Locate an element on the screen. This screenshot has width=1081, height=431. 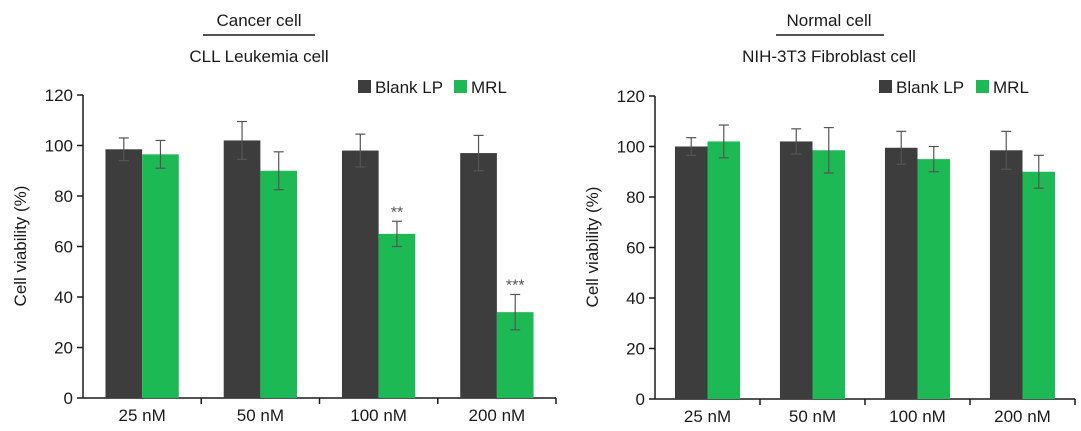
group-title: Cancer cell is located at coordinates (258, 20).